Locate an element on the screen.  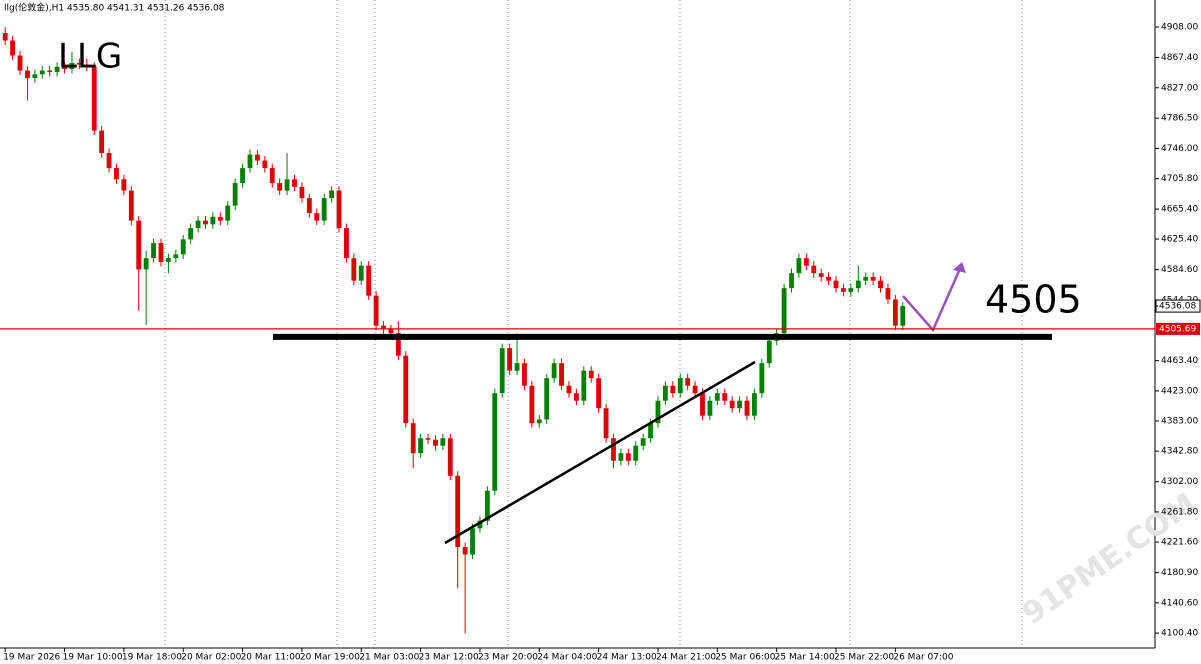
x-tick-label: 24 Mar 04:00 is located at coordinates (567, 658).